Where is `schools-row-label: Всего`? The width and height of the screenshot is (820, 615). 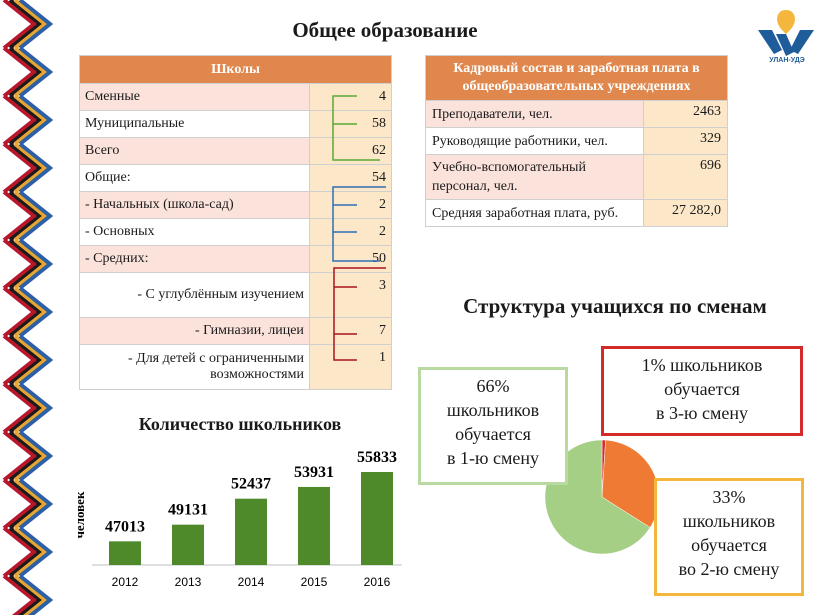
schools-row-label: Всего is located at coordinates (194, 151).